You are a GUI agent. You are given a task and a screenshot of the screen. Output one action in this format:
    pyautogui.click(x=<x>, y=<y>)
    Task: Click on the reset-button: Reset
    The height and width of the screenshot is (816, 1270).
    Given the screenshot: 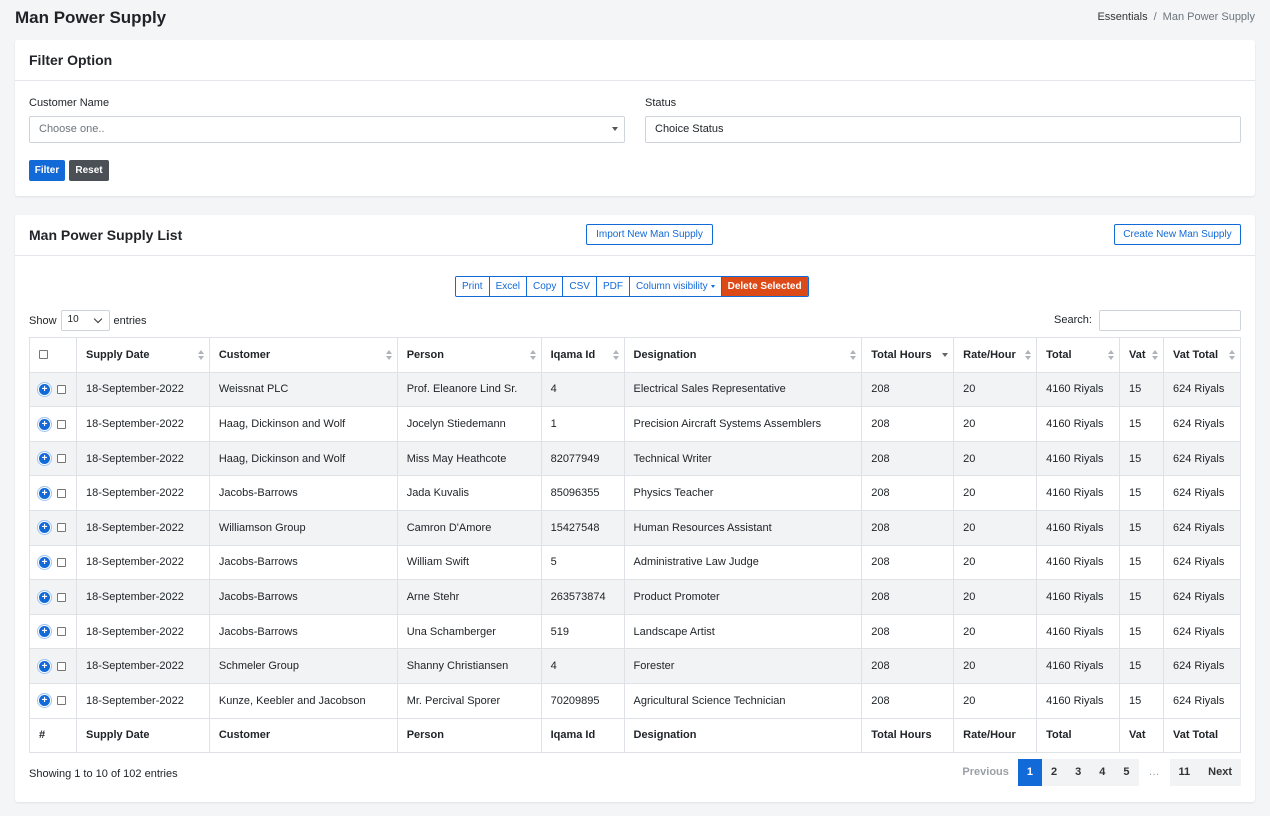 What is the action you would take?
    pyautogui.click(x=89, y=170)
    